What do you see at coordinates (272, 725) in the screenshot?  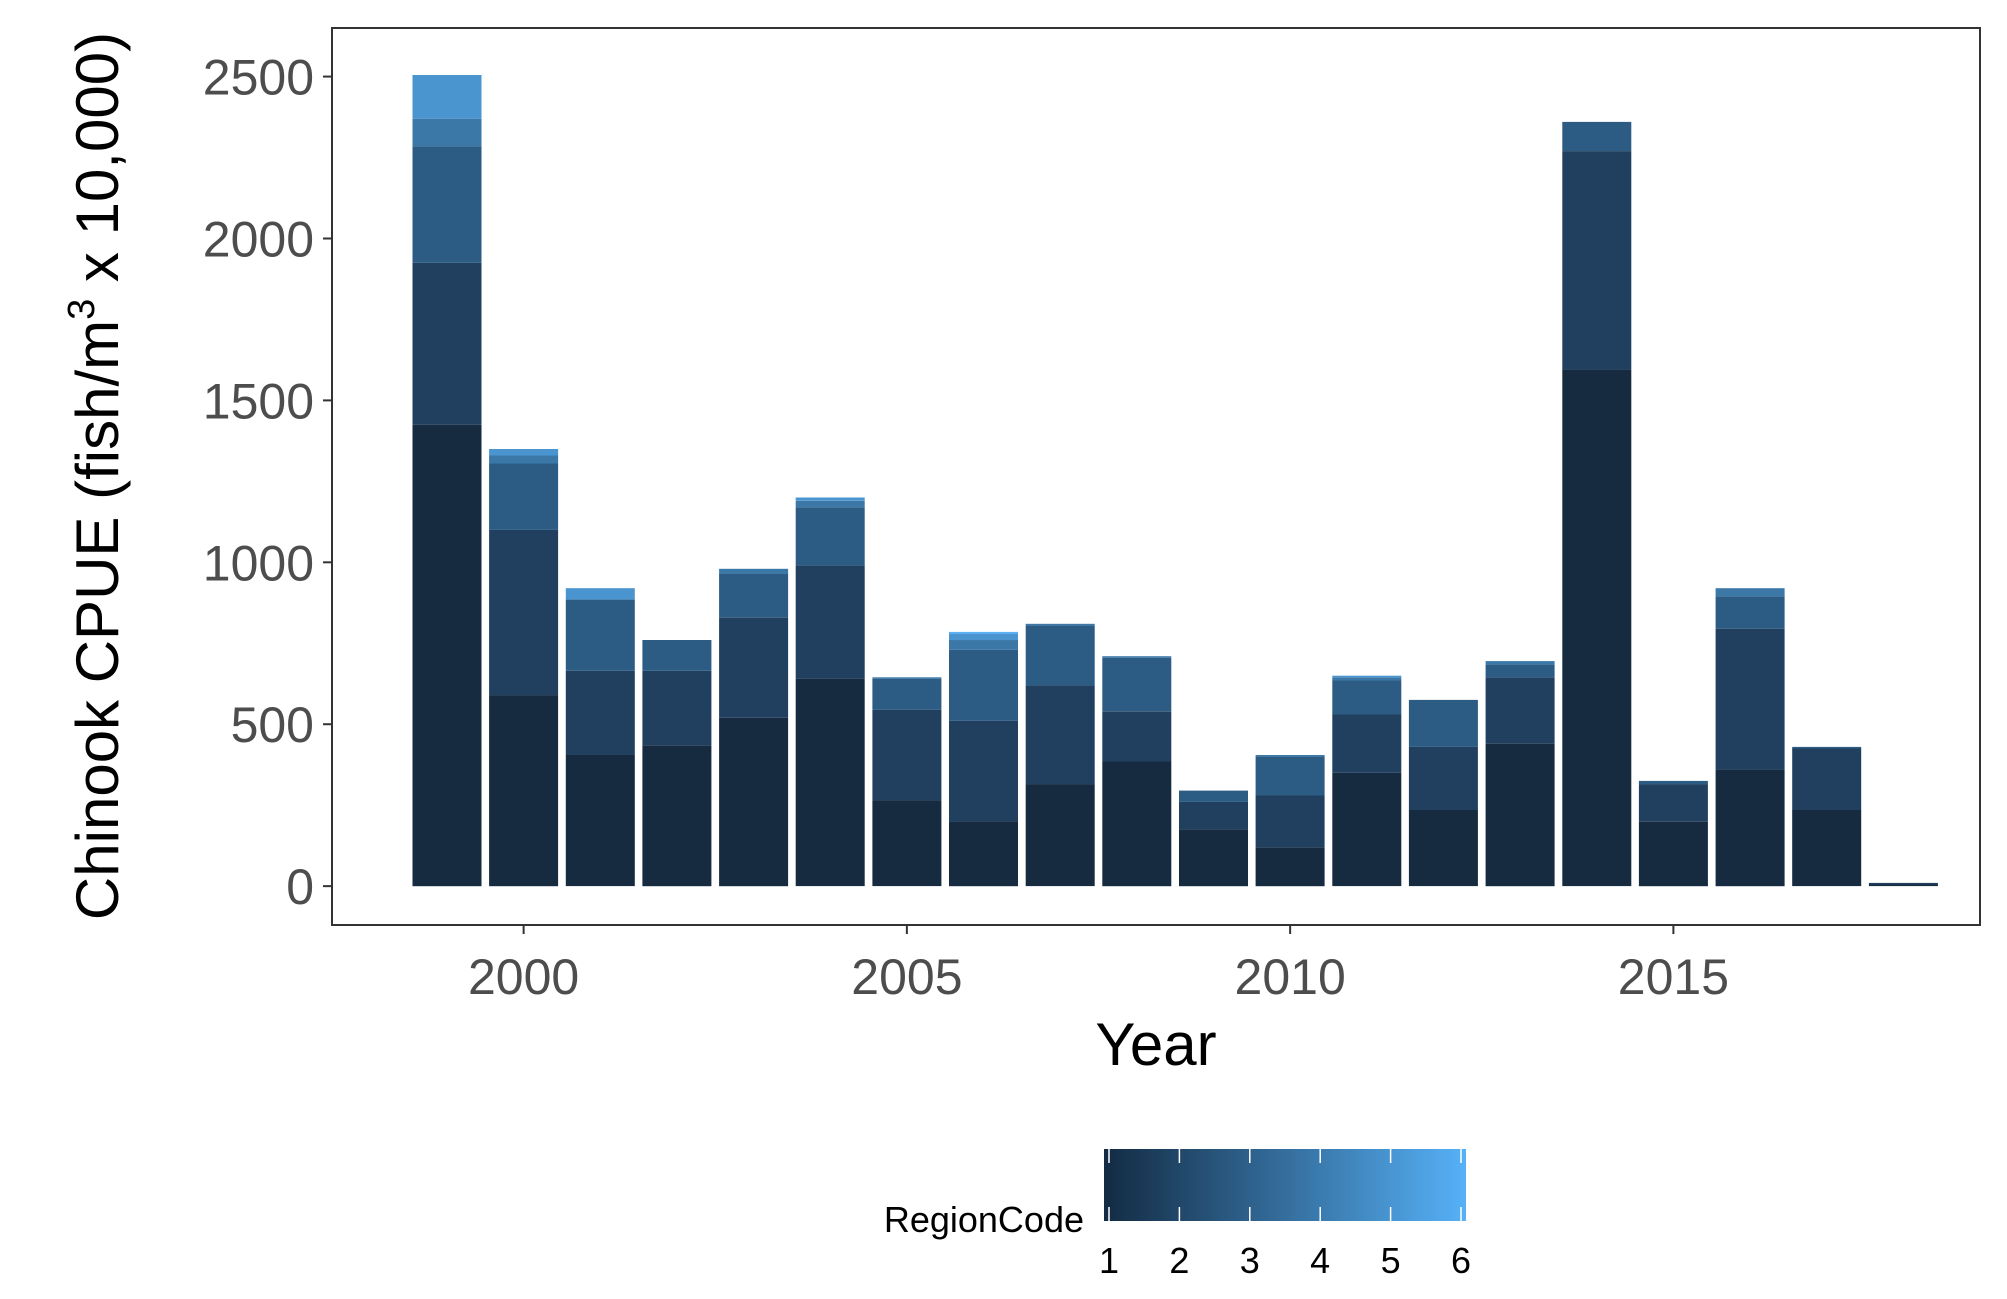 I see `y-tick-label: 500` at bounding box center [272, 725].